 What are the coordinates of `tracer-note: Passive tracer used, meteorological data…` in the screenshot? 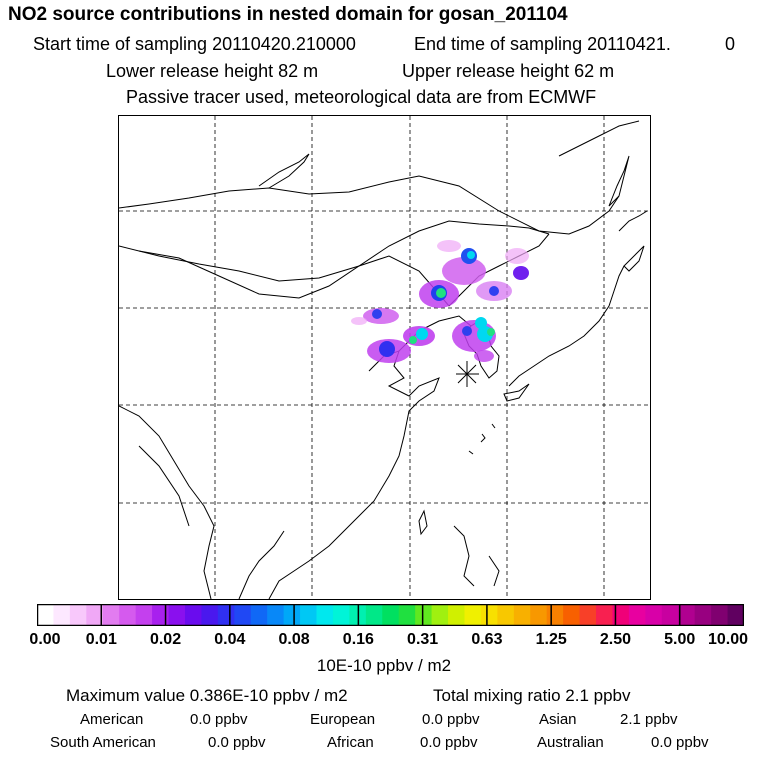 It's located at (361, 97).